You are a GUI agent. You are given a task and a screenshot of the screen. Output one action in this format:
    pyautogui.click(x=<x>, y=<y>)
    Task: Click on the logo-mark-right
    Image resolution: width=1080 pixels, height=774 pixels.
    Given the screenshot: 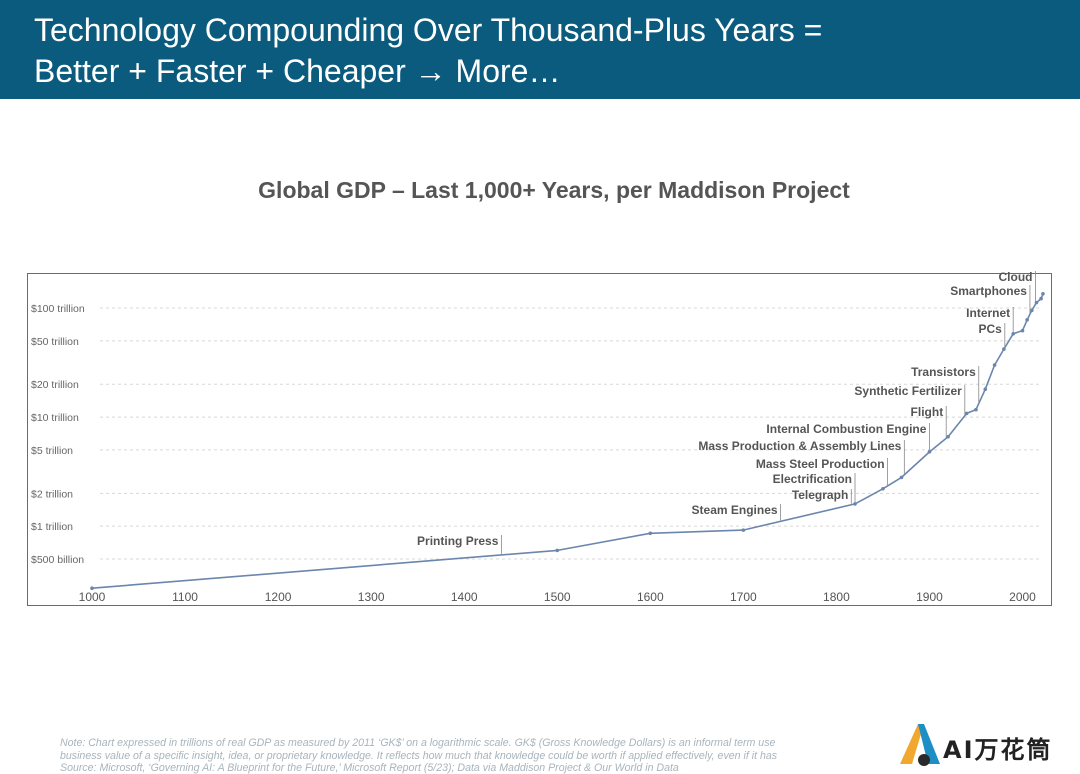 What is the action you would take?
    pyautogui.click(x=929, y=744)
    